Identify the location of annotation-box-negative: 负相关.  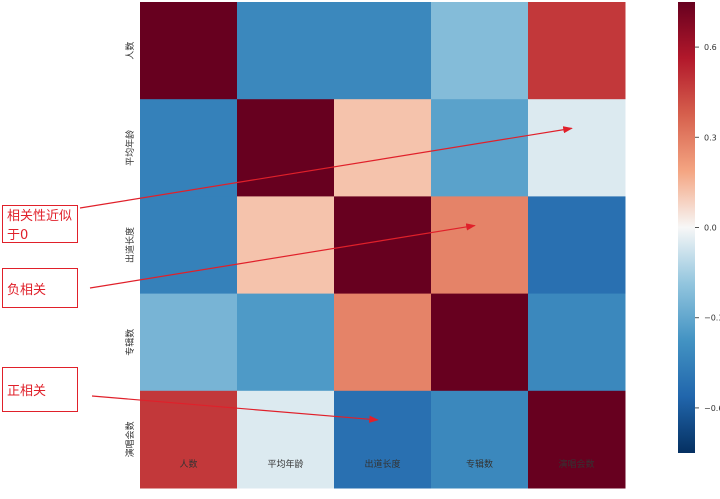
(40, 288).